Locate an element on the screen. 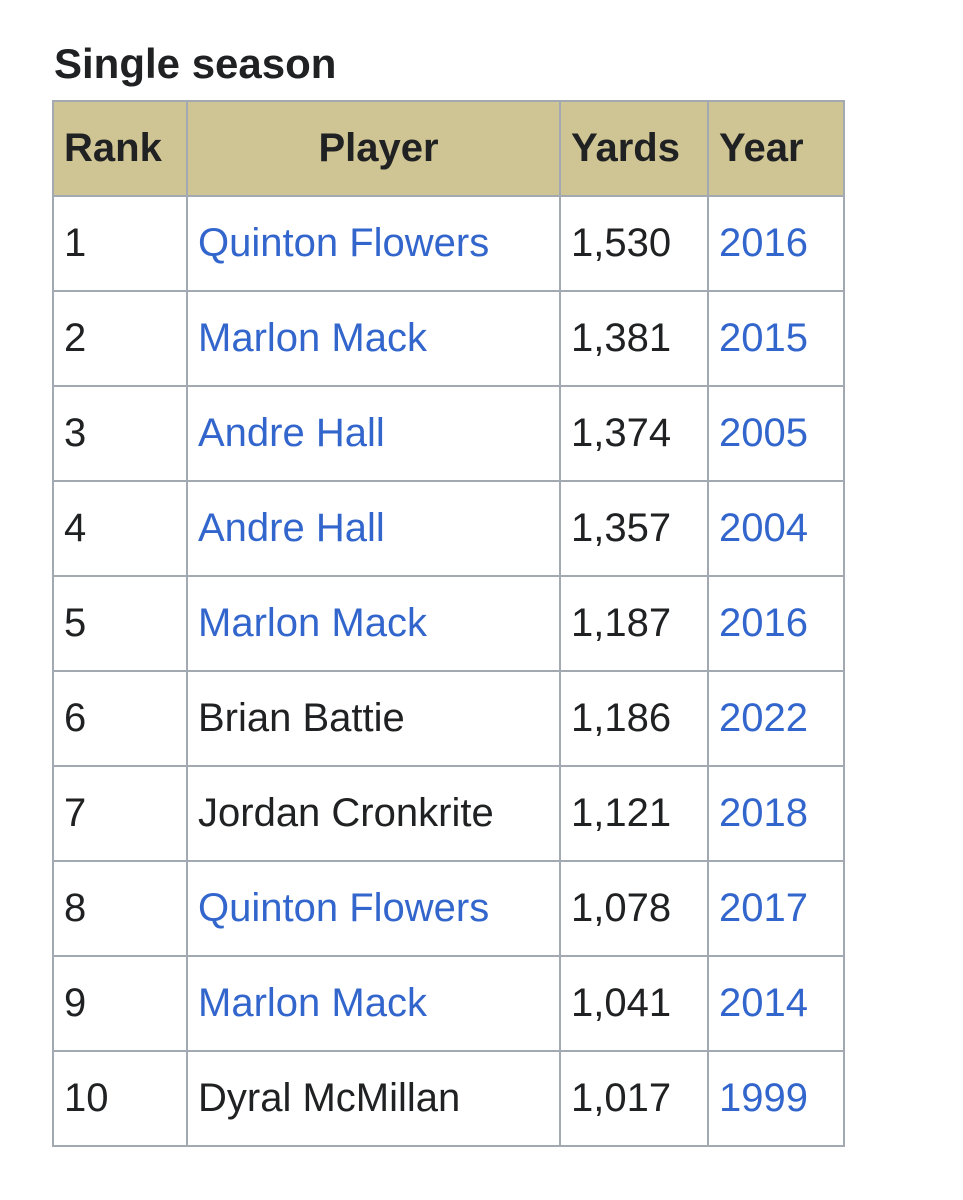 Image resolution: width=963 pixels, height=1200 pixels. table-row: 8 Quinton Flowers 1,078 2017 is located at coordinates (448, 908).